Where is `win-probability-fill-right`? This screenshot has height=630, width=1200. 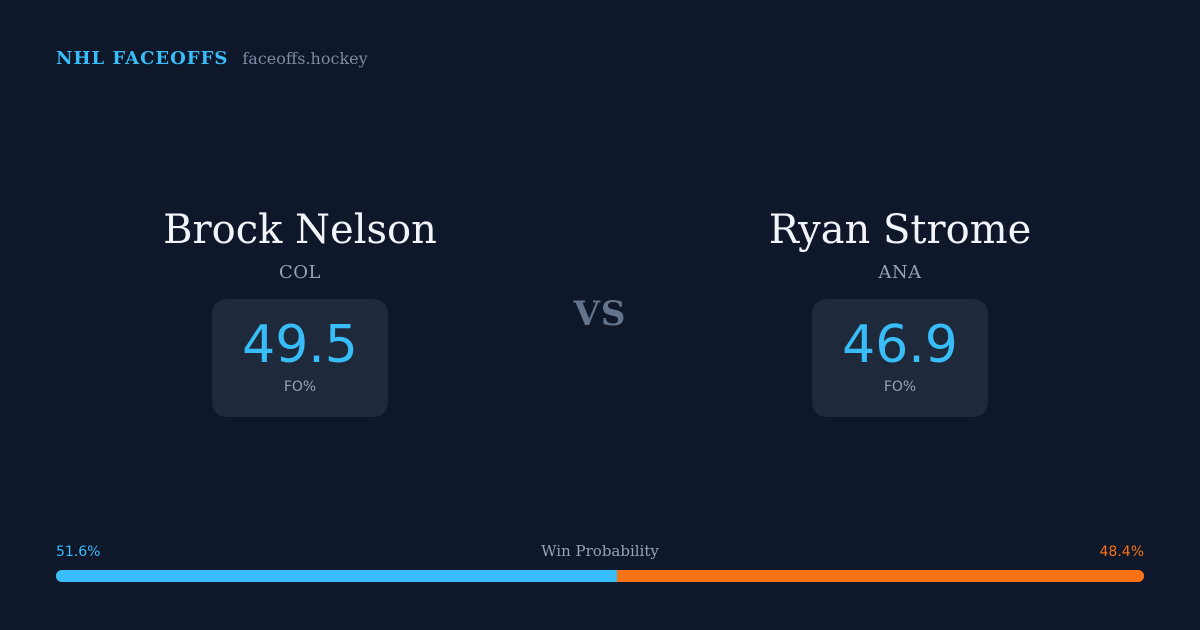
win-probability-fill-right is located at coordinates (880, 576).